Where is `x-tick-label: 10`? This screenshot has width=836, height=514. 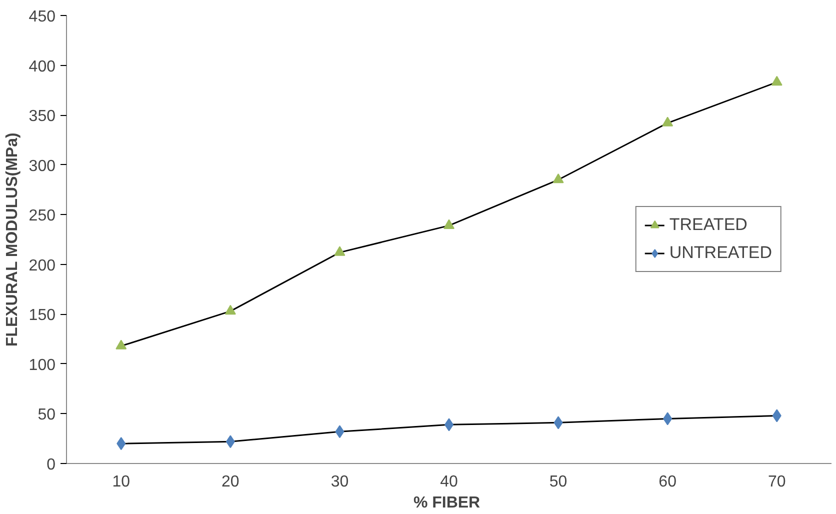 x-tick-label: 10 is located at coordinates (121, 482).